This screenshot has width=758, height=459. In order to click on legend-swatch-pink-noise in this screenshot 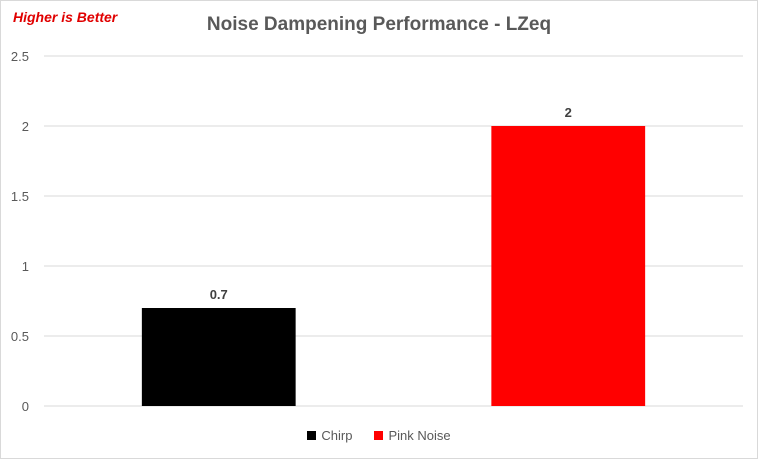, I will do `click(379, 435)`.